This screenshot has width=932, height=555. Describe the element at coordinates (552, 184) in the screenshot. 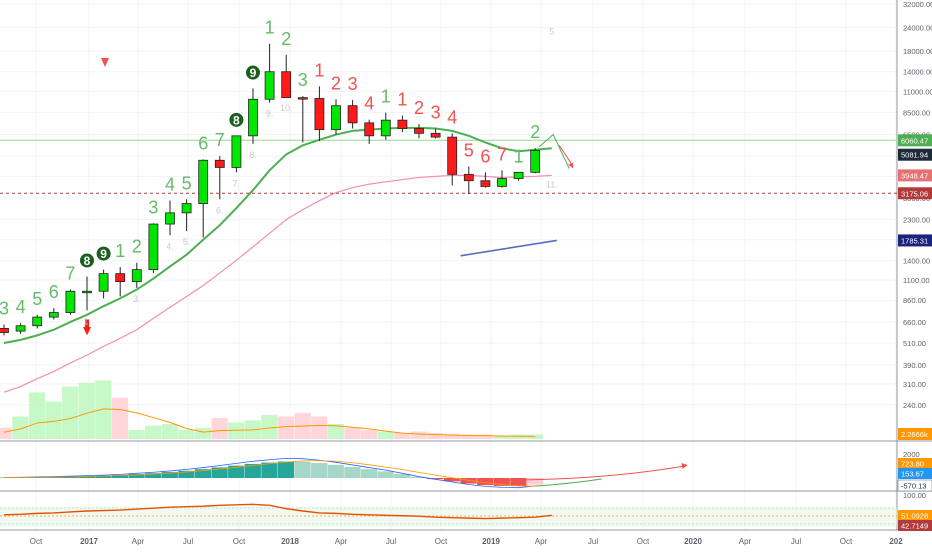

I see `count-label: 11.` at that location.